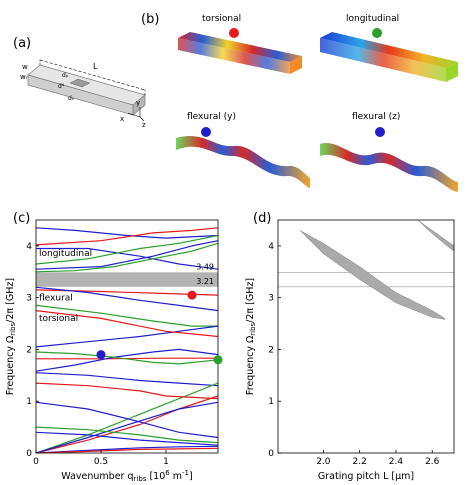  Describe the element at coordinates (373, 19) in the screenshot. I see `mode-label-longitudinal: longitudinal` at that location.